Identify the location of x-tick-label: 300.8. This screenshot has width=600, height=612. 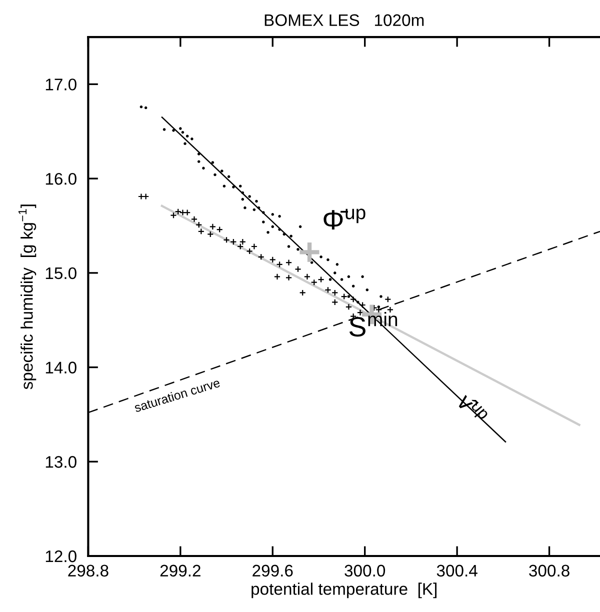
(549, 570).